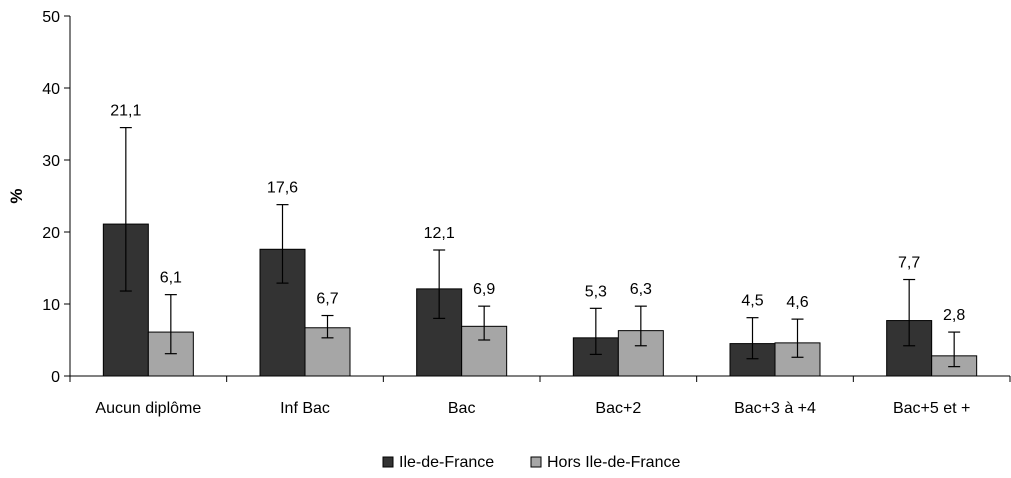 The image size is (1011, 478). I want to click on y-tick-label: 10, so click(51, 305).